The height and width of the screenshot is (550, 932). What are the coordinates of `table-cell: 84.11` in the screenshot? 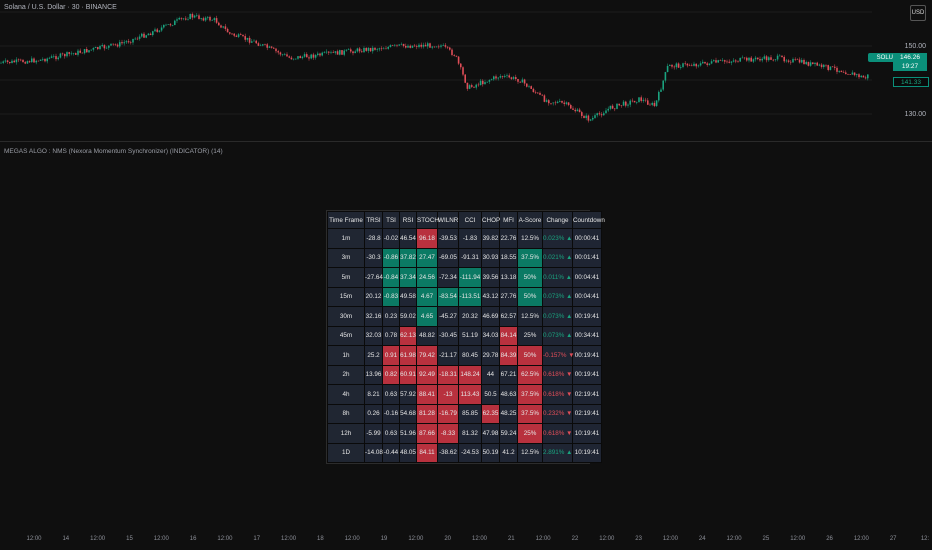 It's located at (427, 452).